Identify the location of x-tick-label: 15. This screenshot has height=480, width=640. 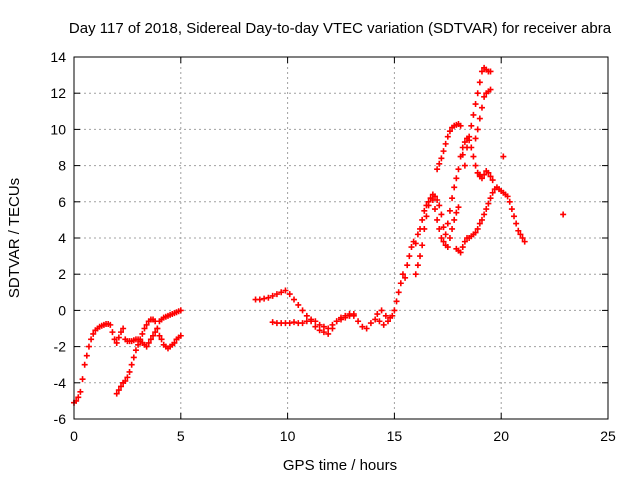
(395, 436).